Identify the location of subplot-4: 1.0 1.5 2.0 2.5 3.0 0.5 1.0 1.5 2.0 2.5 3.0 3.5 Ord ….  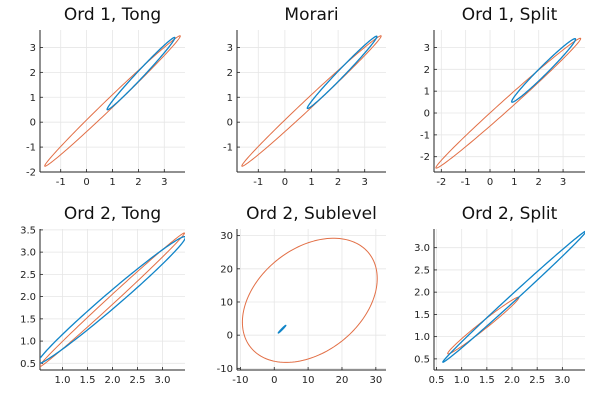
(102, 295).